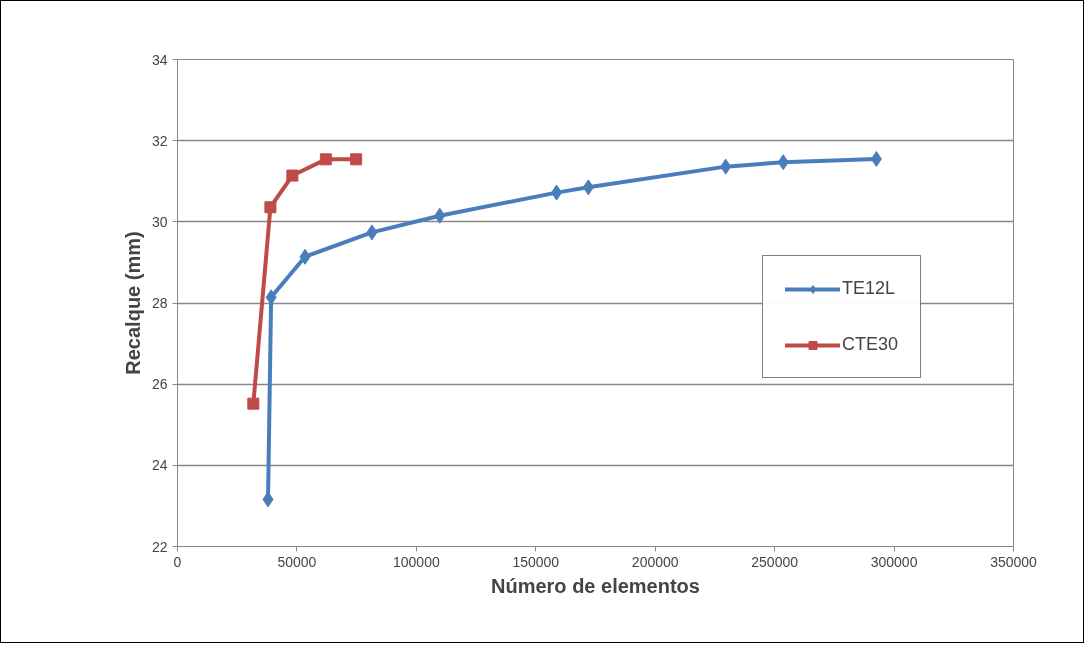  I want to click on x-axis-title: Número de elementos, so click(595, 585).